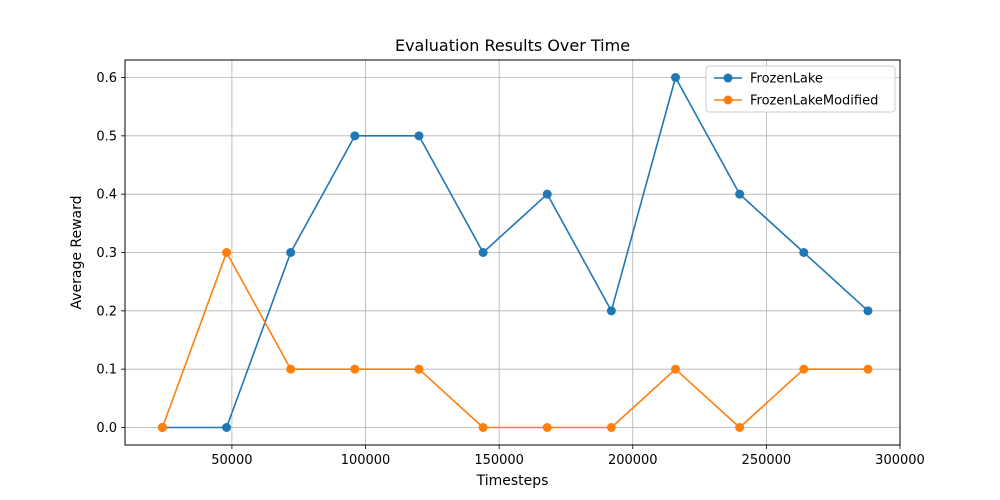 The width and height of the screenshot is (1000, 500). What do you see at coordinates (77, 252) in the screenshot?
I see `y-axis-label: Average Reward` at bounding box center [77, 252].